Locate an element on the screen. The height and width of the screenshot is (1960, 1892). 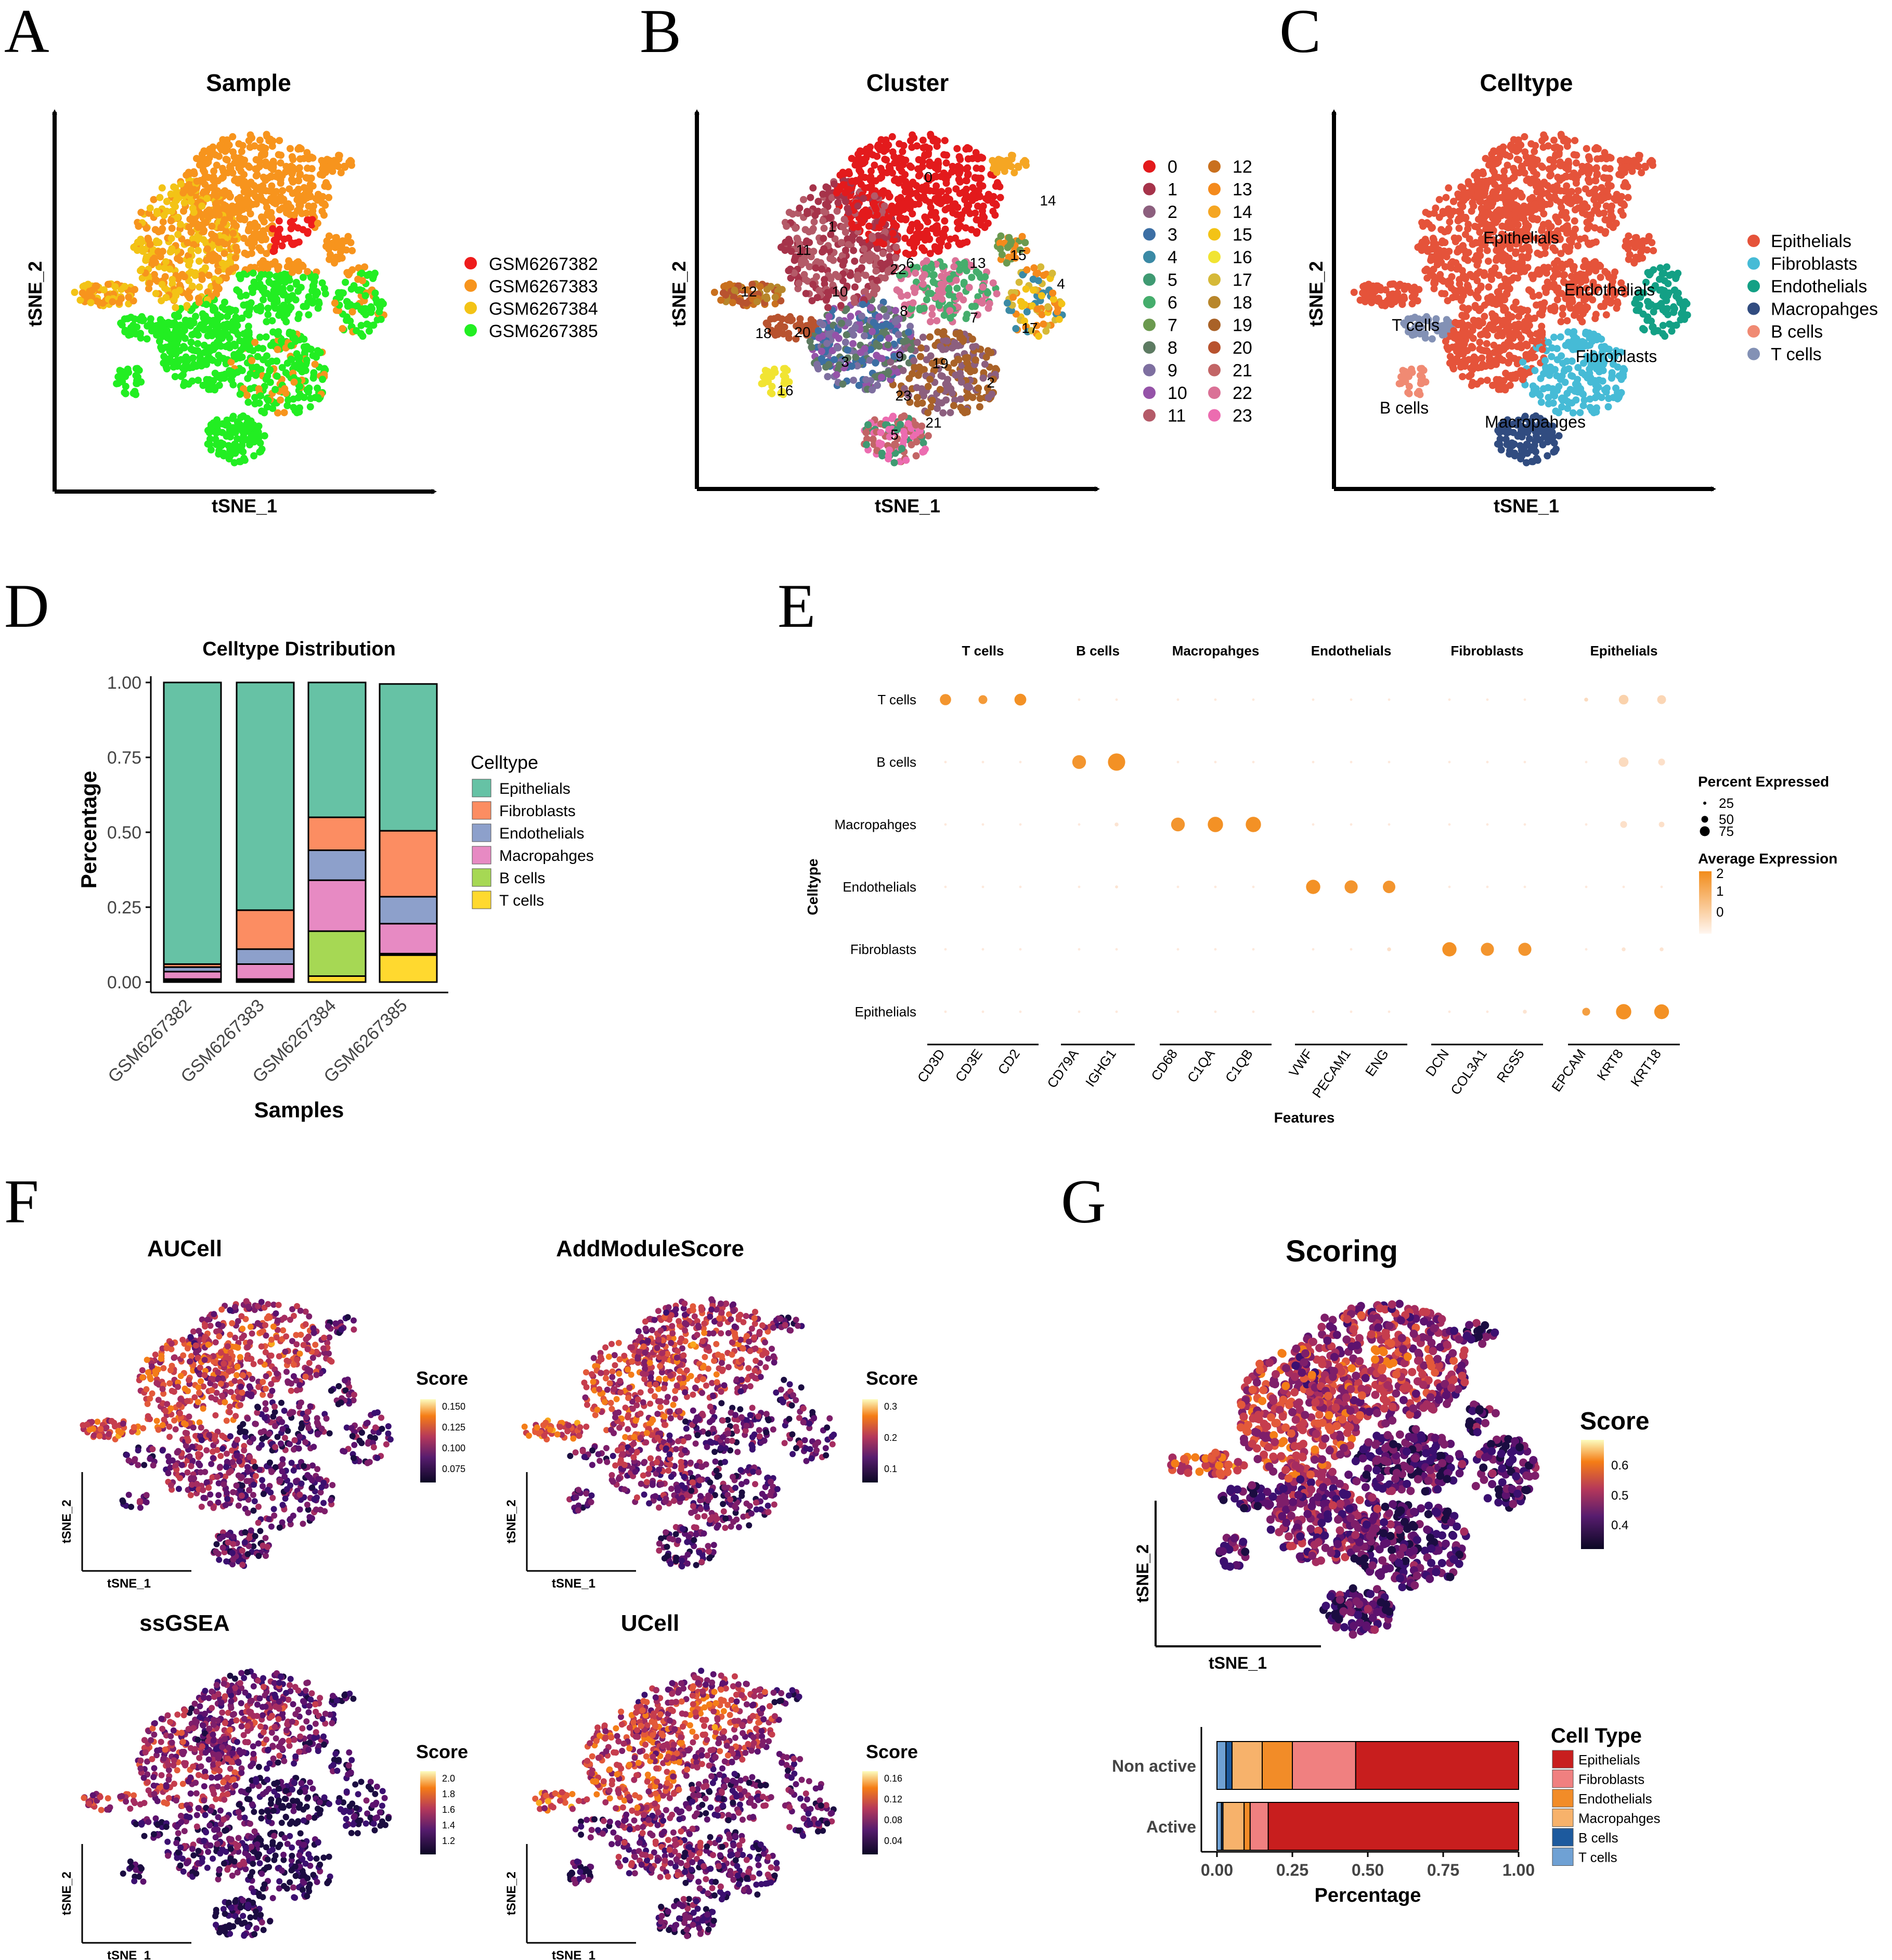
legend-label-cluster-1: 1 is located at coordinates (1172, 190).